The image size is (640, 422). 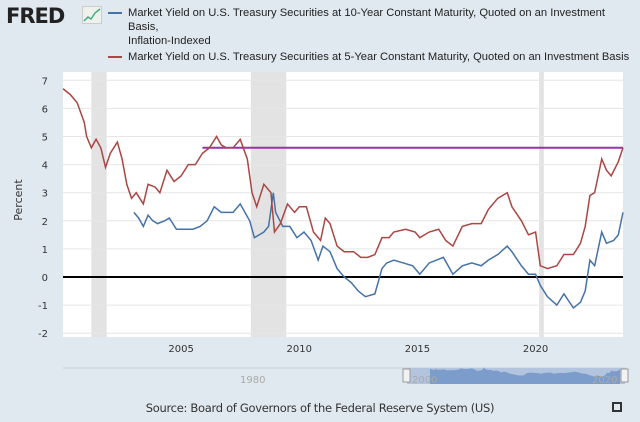 What do you see at coordinates (525, 375) in the screenshot?
I see `navigator-series-area` at bounding box center [525, 375].